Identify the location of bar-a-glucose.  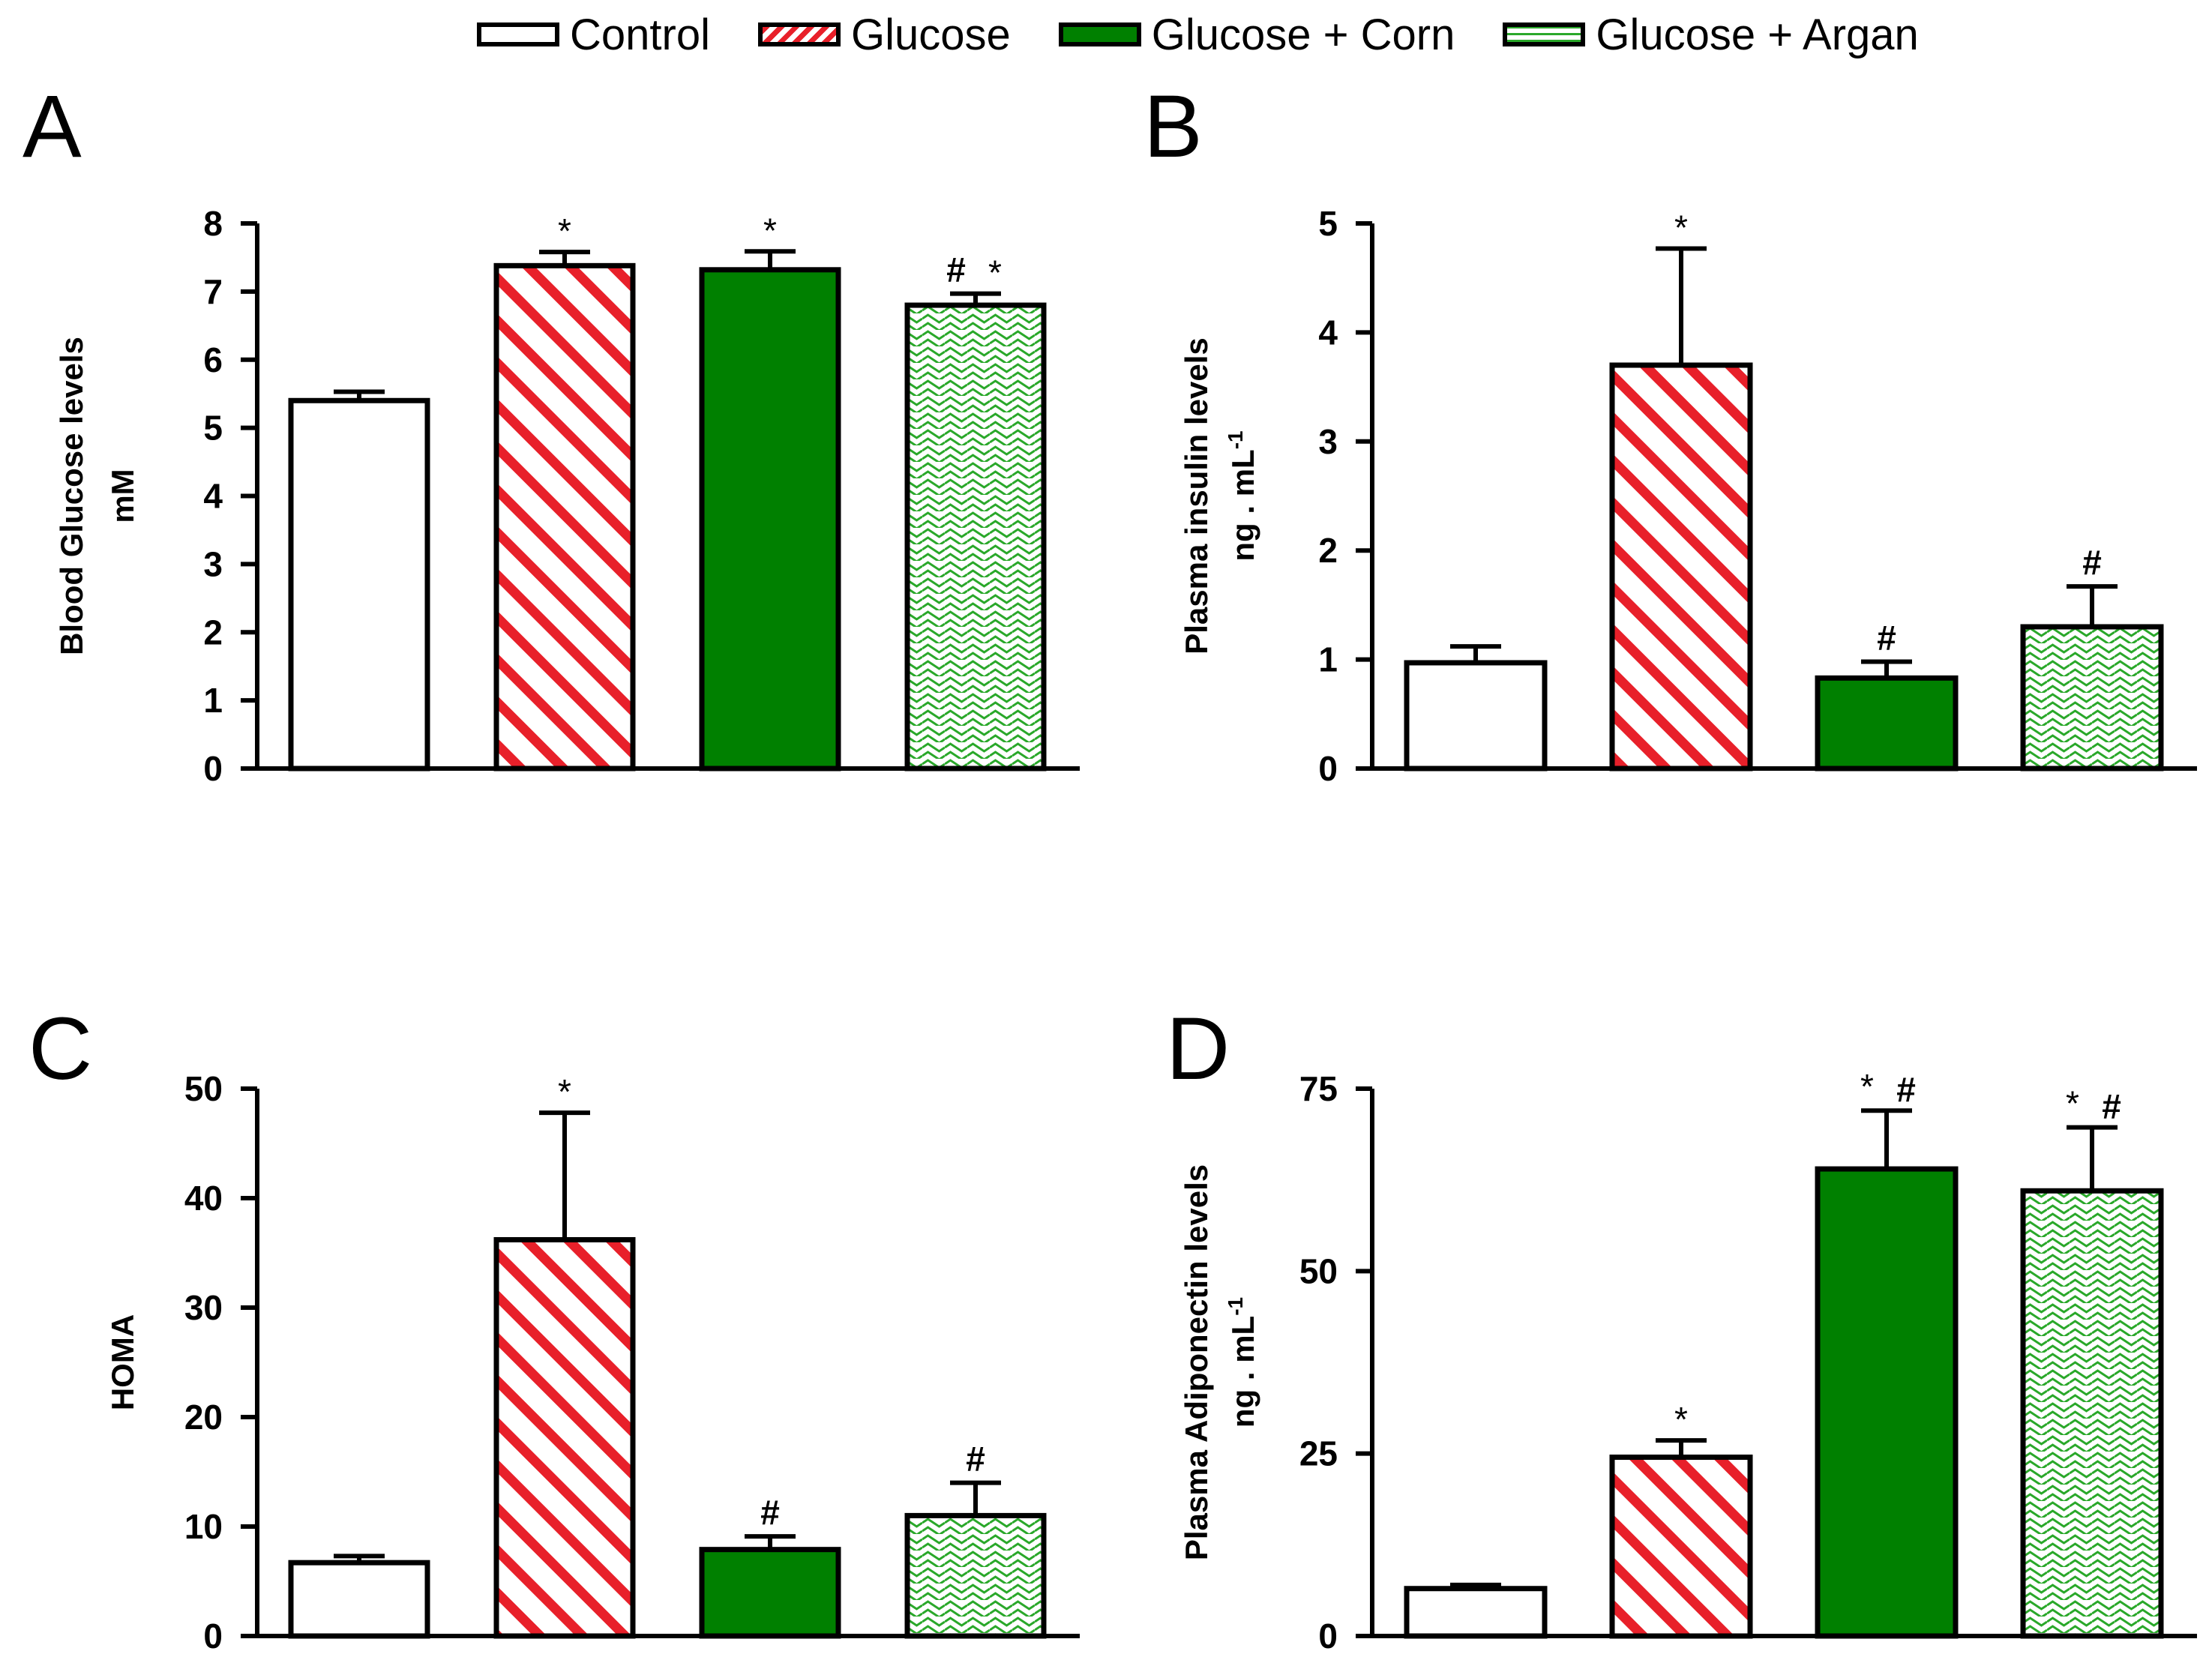
(564, 517).